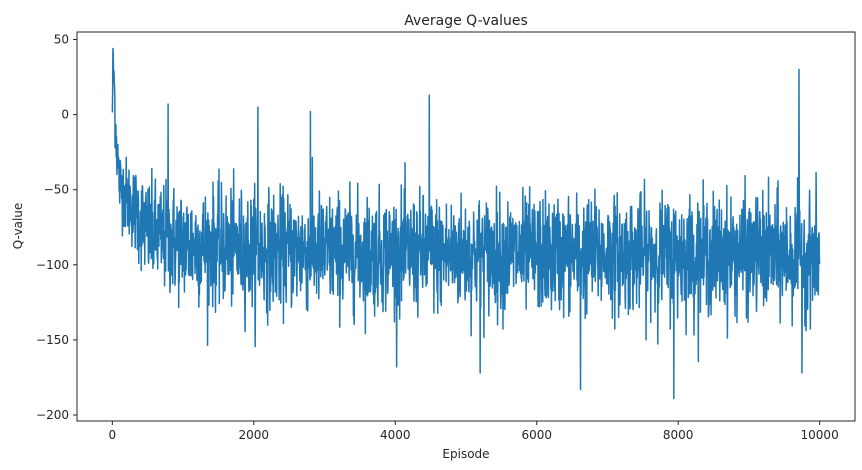 Image resolution: width=862 pixels, height=470 pixels. What do you see at coordinates (395, 435) in the screenshot?
I see `x-tick-label: 4000` at bounding box center [395, 435].